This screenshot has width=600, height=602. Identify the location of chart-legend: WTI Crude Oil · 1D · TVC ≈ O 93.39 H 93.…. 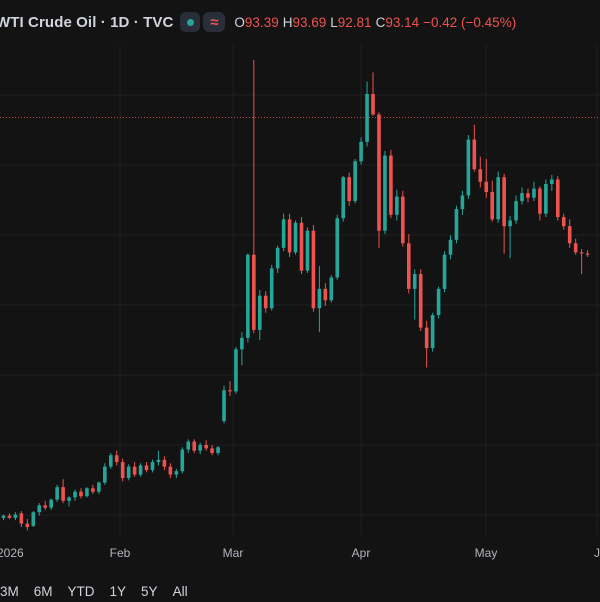
(260, 22).